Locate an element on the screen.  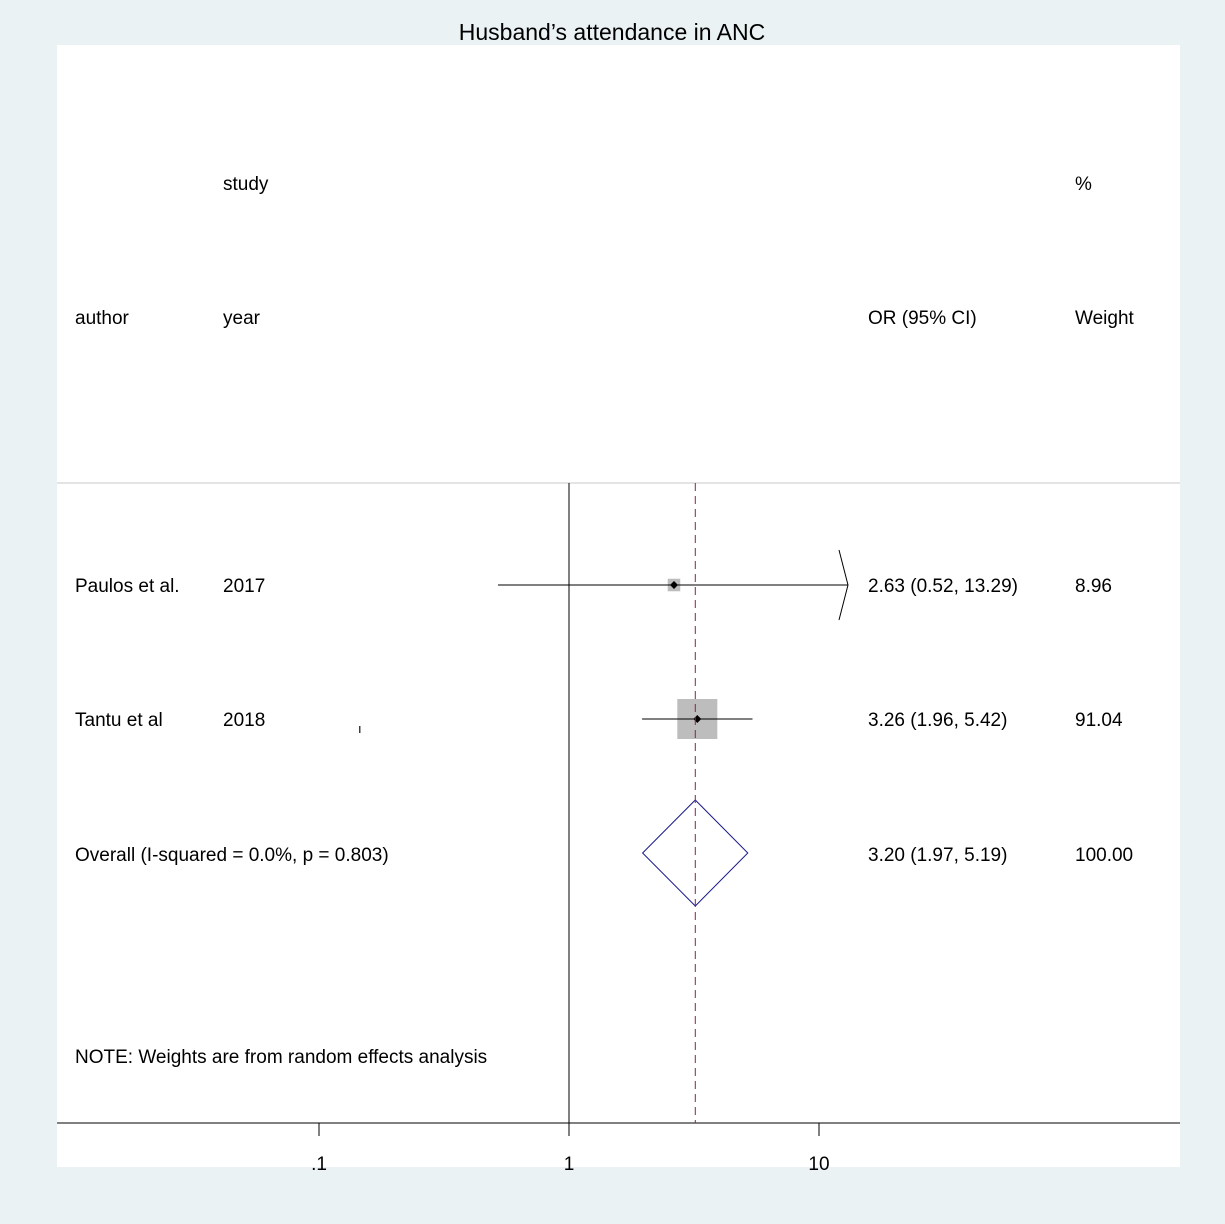
study-author: Tantu et al is located at coordinates (119, 720).